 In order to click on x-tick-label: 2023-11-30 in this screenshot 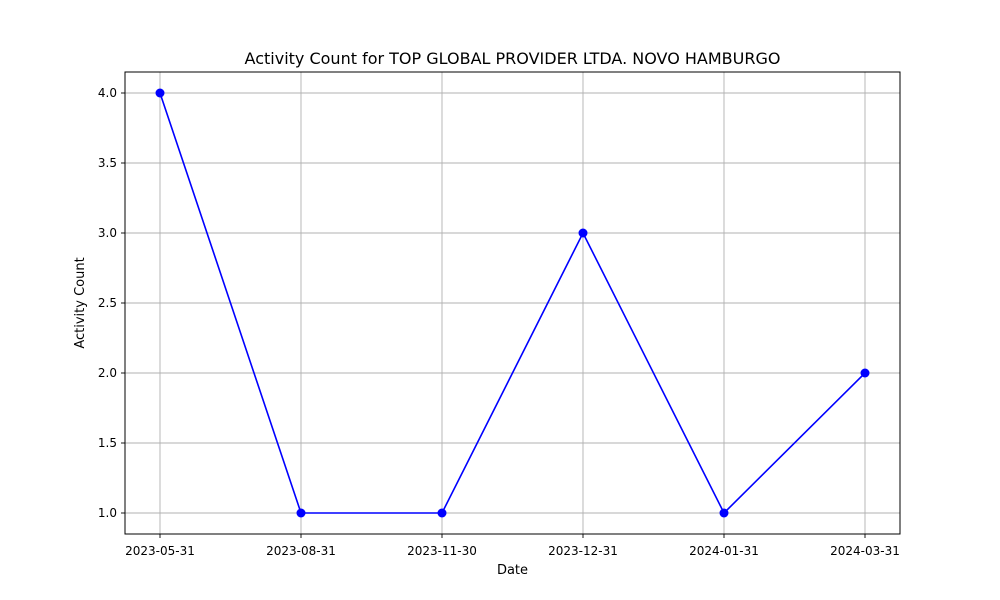, I will do `click(442, 551)`.